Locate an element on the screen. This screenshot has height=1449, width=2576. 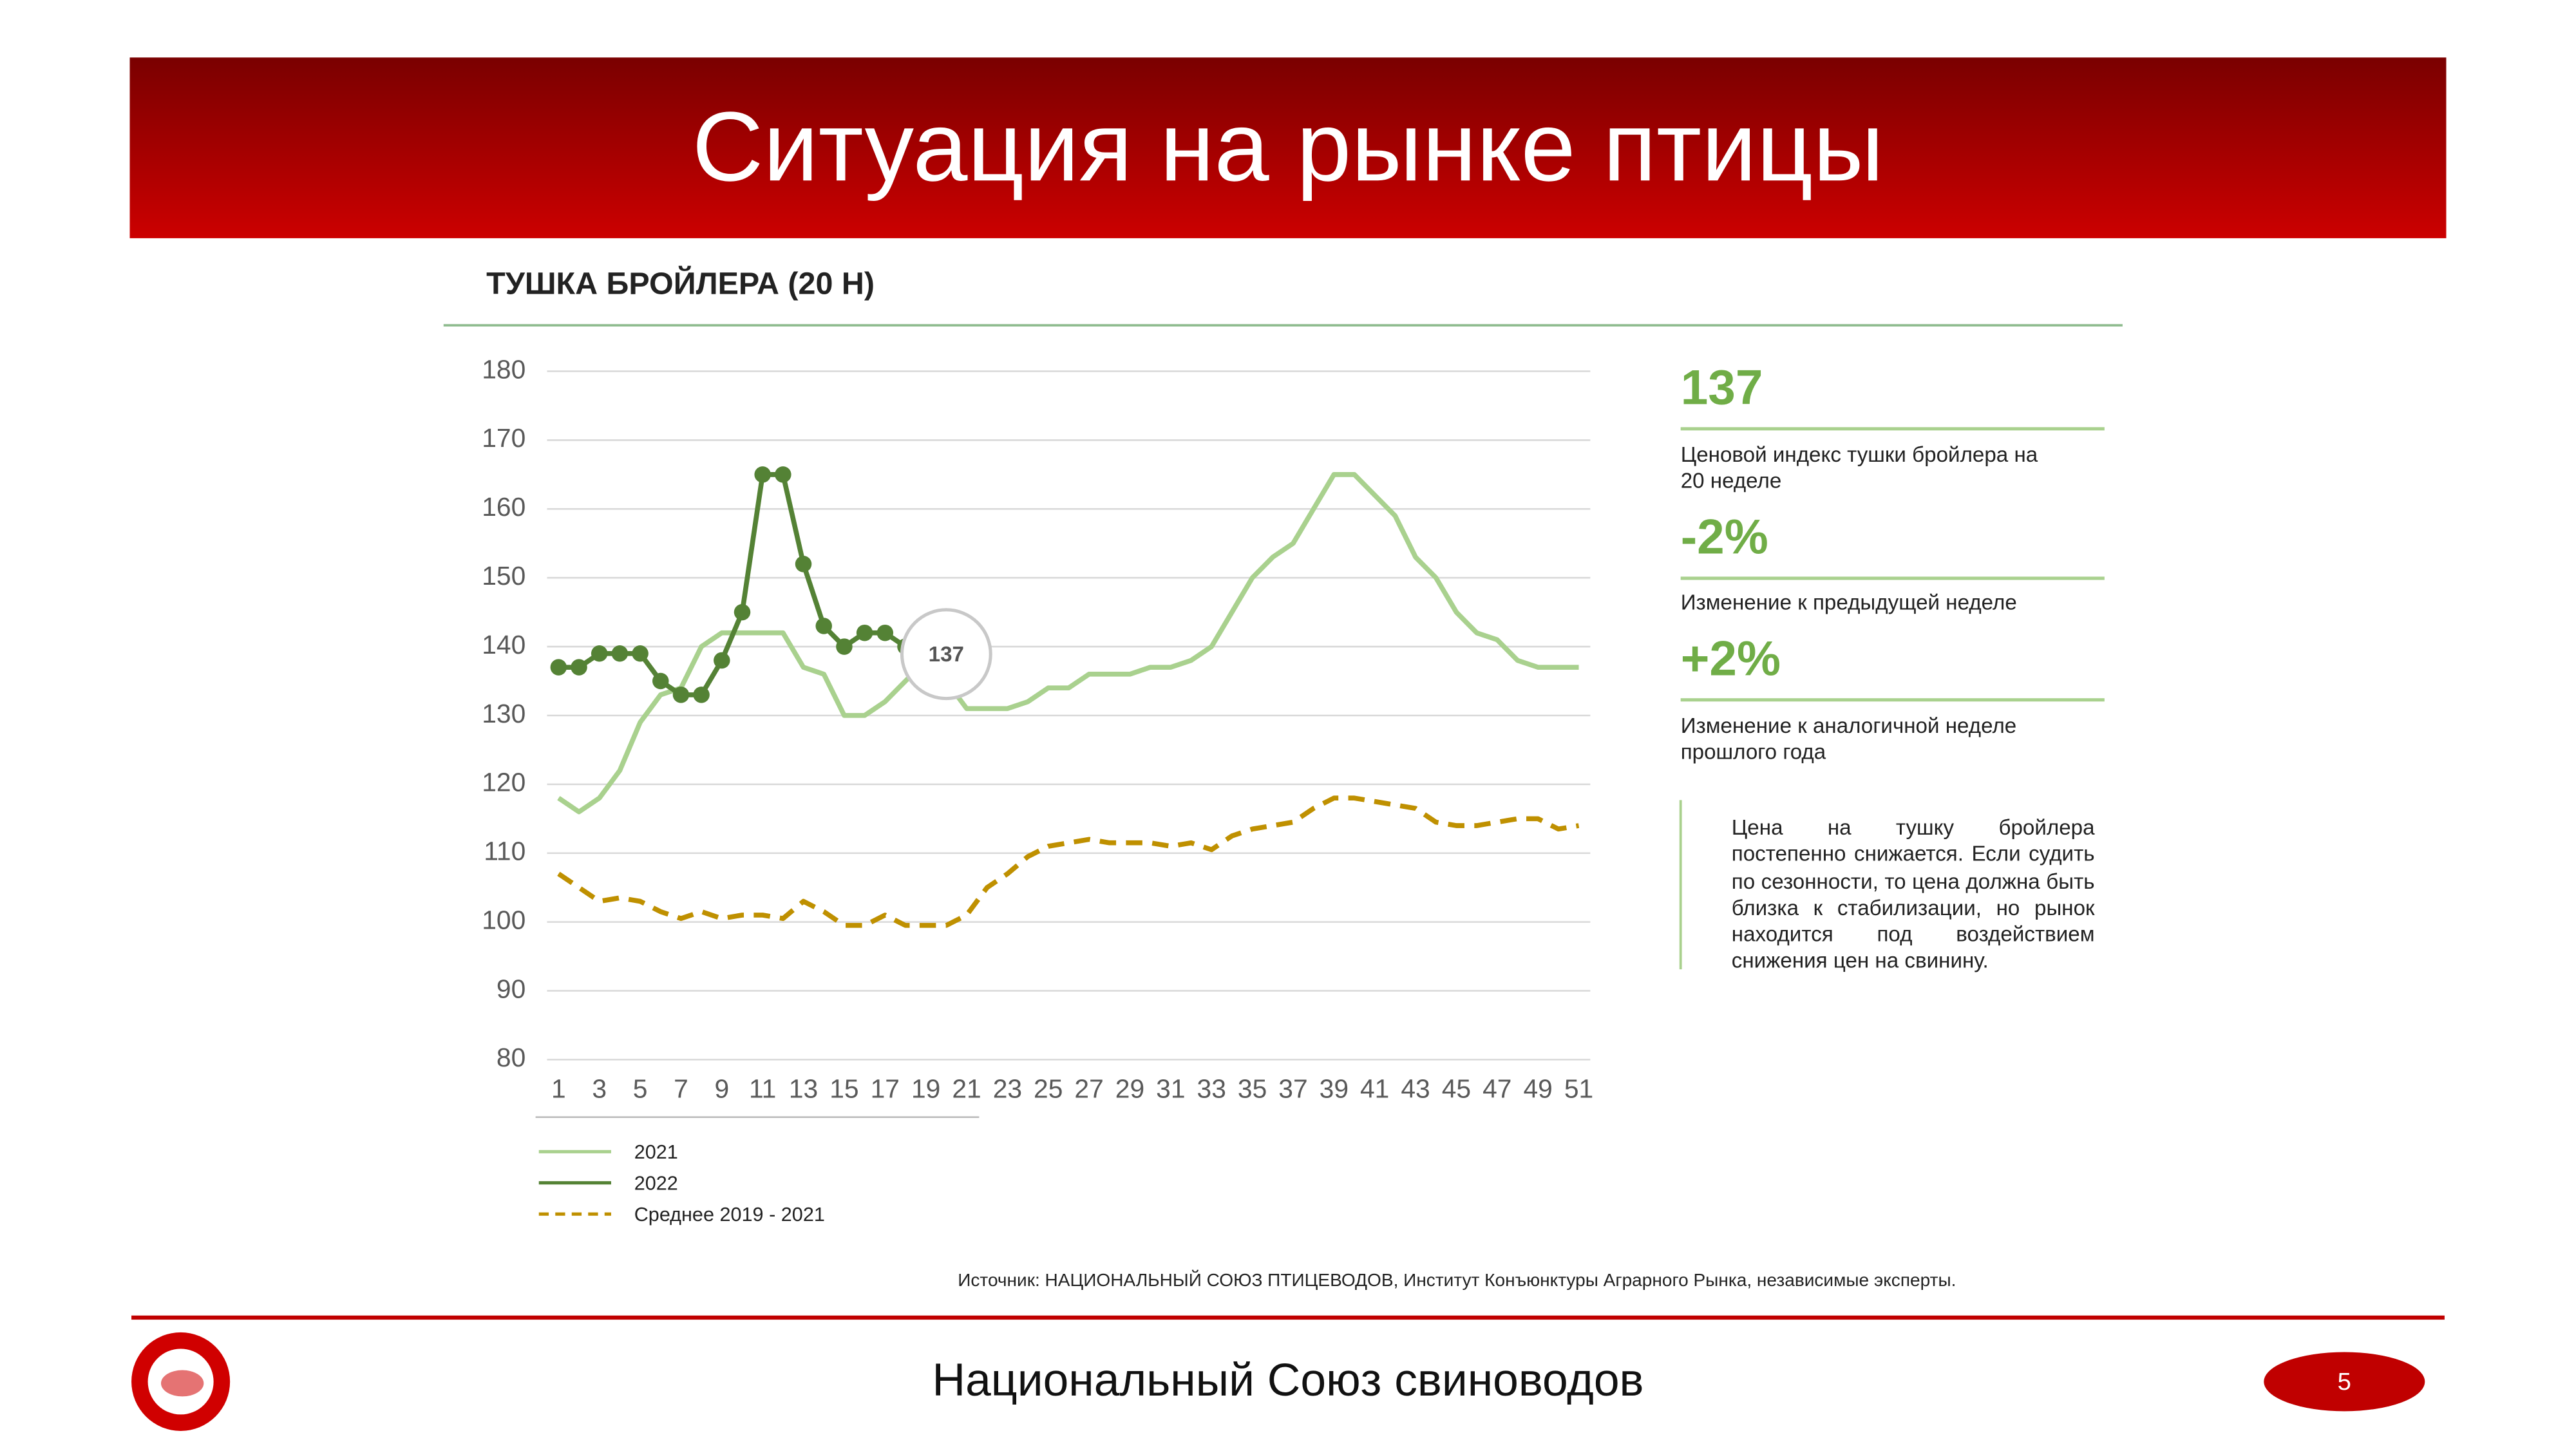
x-tick-label: 7 is located at coordinates (681, 1089).